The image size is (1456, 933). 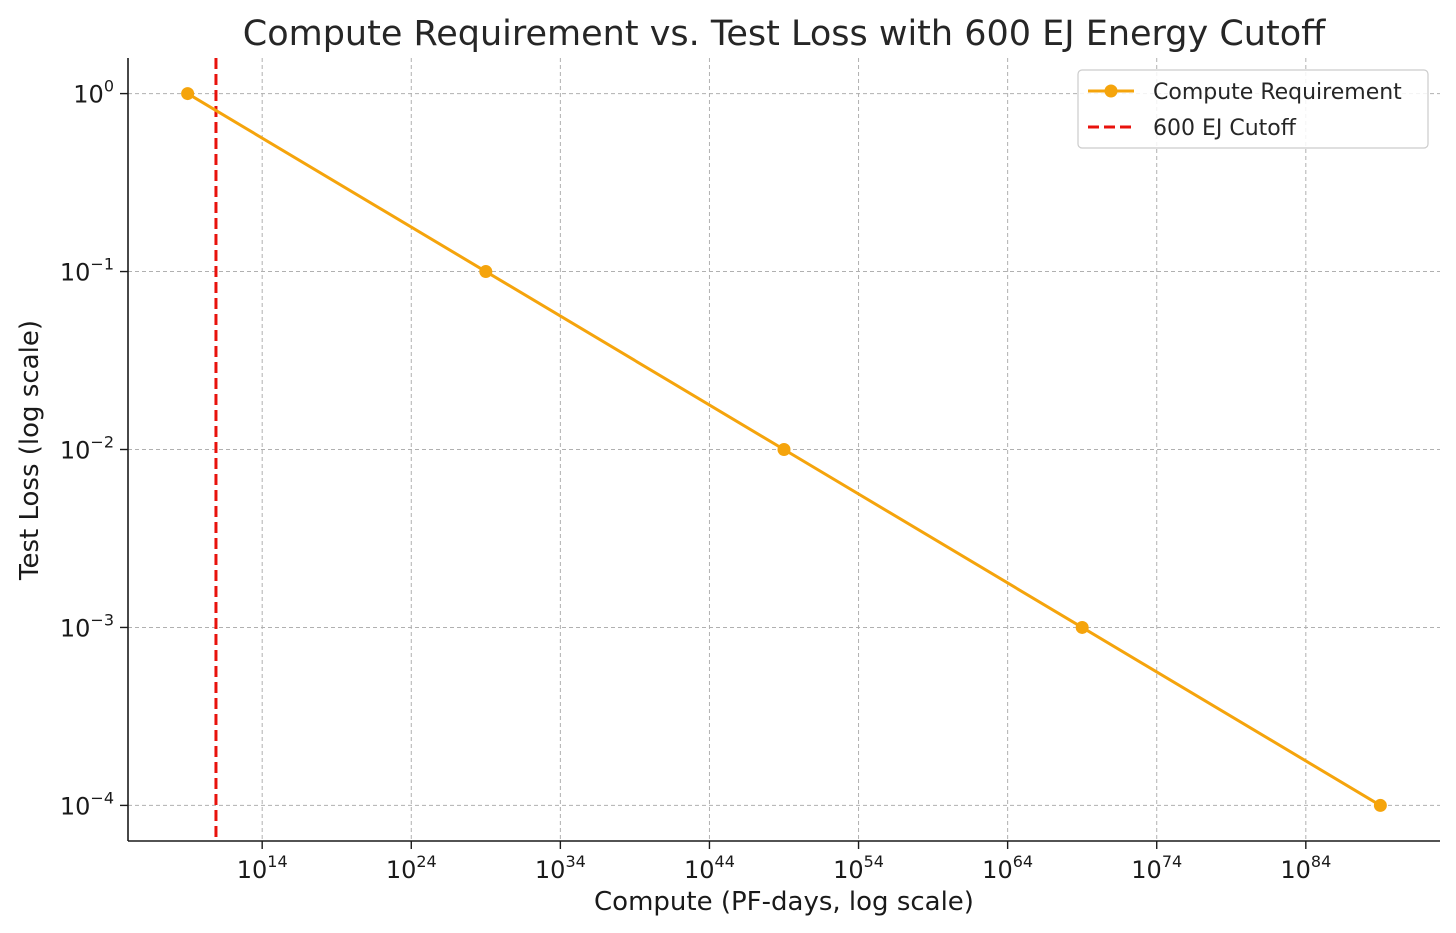 What do you see at coordinates (1277, 92) in the screenshot?
I see `legend-label: Compute Requirement` at bounding box center [1277, 92].